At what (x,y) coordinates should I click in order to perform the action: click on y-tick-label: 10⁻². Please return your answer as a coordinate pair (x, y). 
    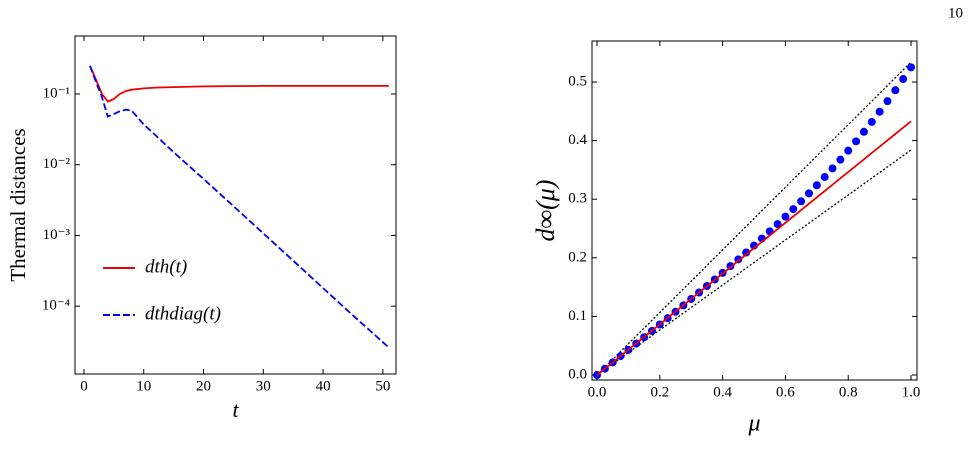
    Looking at the image, I should click on (57, 164).